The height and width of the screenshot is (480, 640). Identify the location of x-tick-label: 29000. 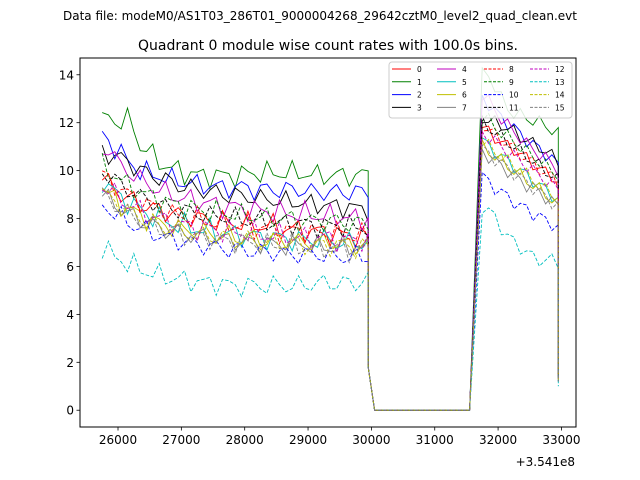
(308, 440).